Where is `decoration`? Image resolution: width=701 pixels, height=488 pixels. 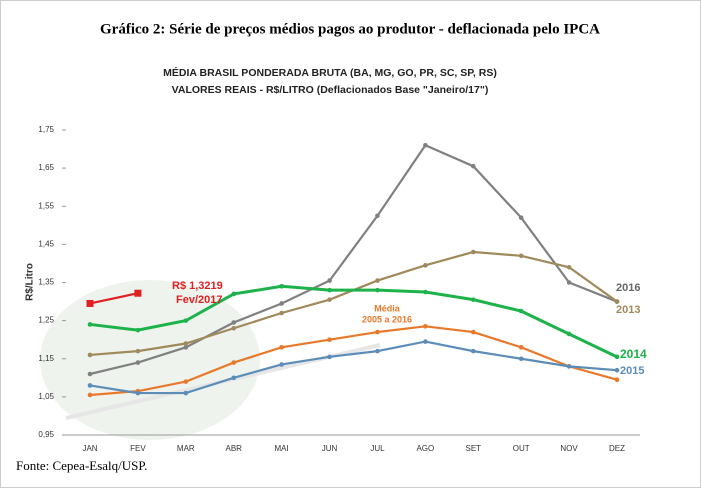
decoration is located at coordinates (150, 360).